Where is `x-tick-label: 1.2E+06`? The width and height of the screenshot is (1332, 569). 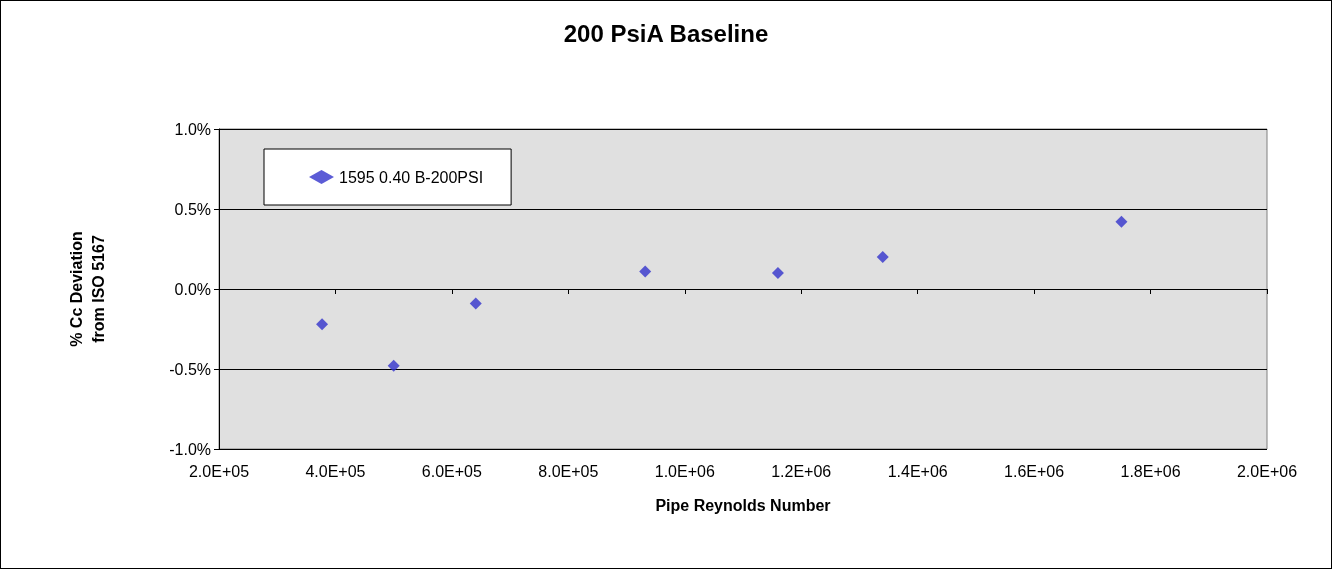 x-tick-label: 1.2E+06 is located at coordinates (801, 471).